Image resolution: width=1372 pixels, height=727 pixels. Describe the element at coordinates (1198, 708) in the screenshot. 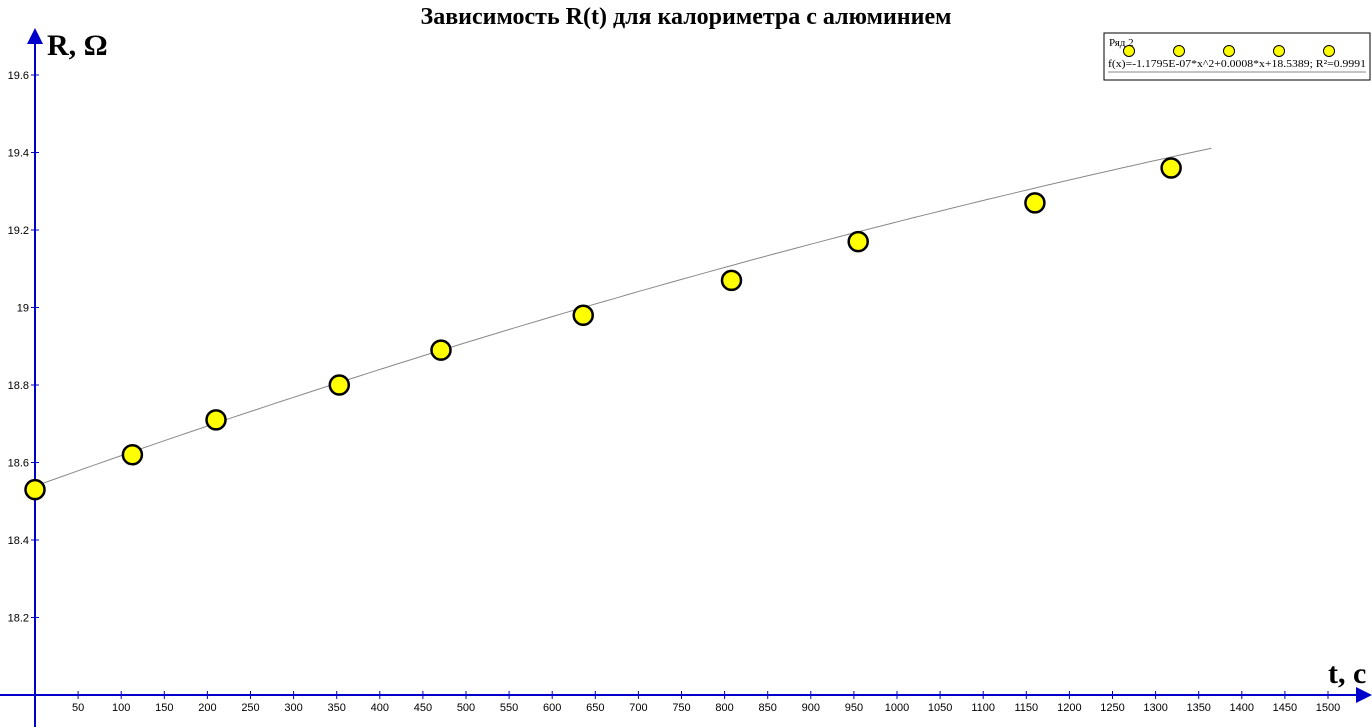

I see `x-tick-label: 1350` at that location.